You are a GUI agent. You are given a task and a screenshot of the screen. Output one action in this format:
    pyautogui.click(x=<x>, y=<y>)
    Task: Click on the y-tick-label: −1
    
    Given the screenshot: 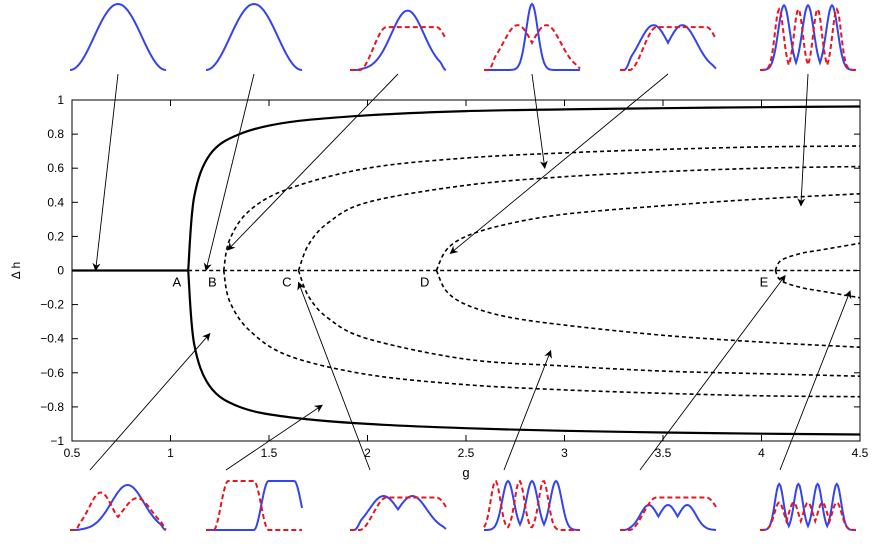 What is the action you would take?
    pyautogui.click(x=57, y=441)
    